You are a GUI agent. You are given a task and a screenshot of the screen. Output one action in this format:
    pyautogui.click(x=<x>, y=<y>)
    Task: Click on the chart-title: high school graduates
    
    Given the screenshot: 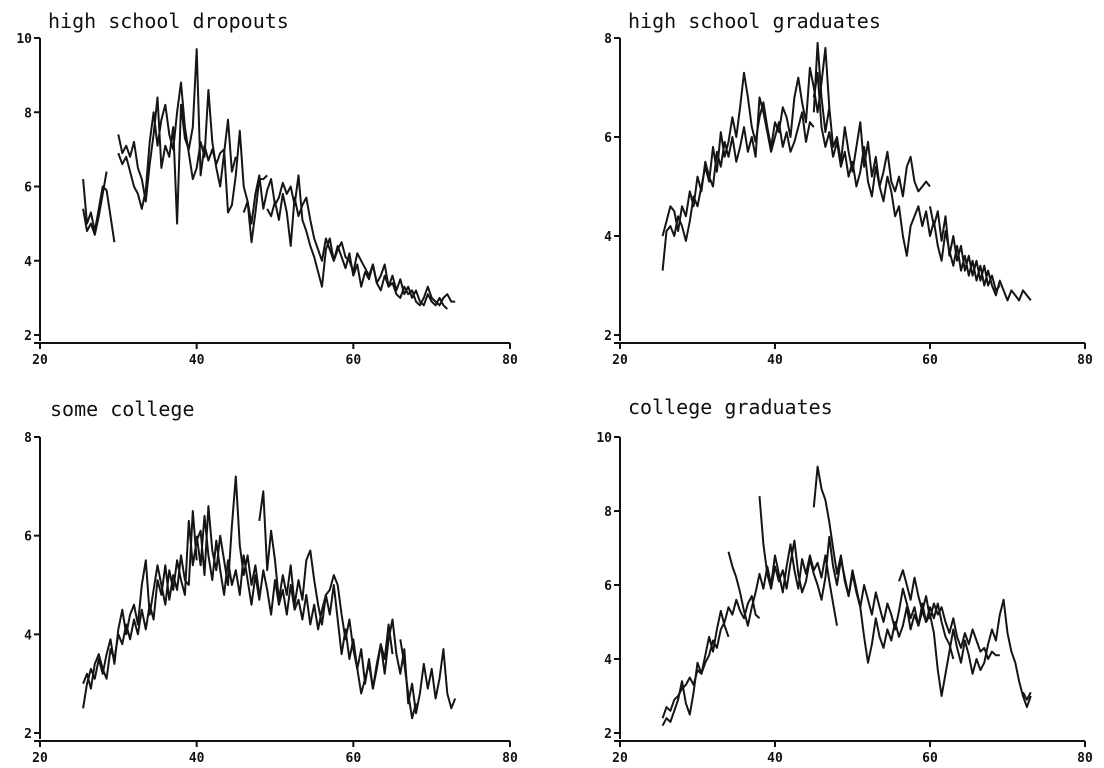 What is the action you would take?
    pyautogui.click(x=754, y=21)
    